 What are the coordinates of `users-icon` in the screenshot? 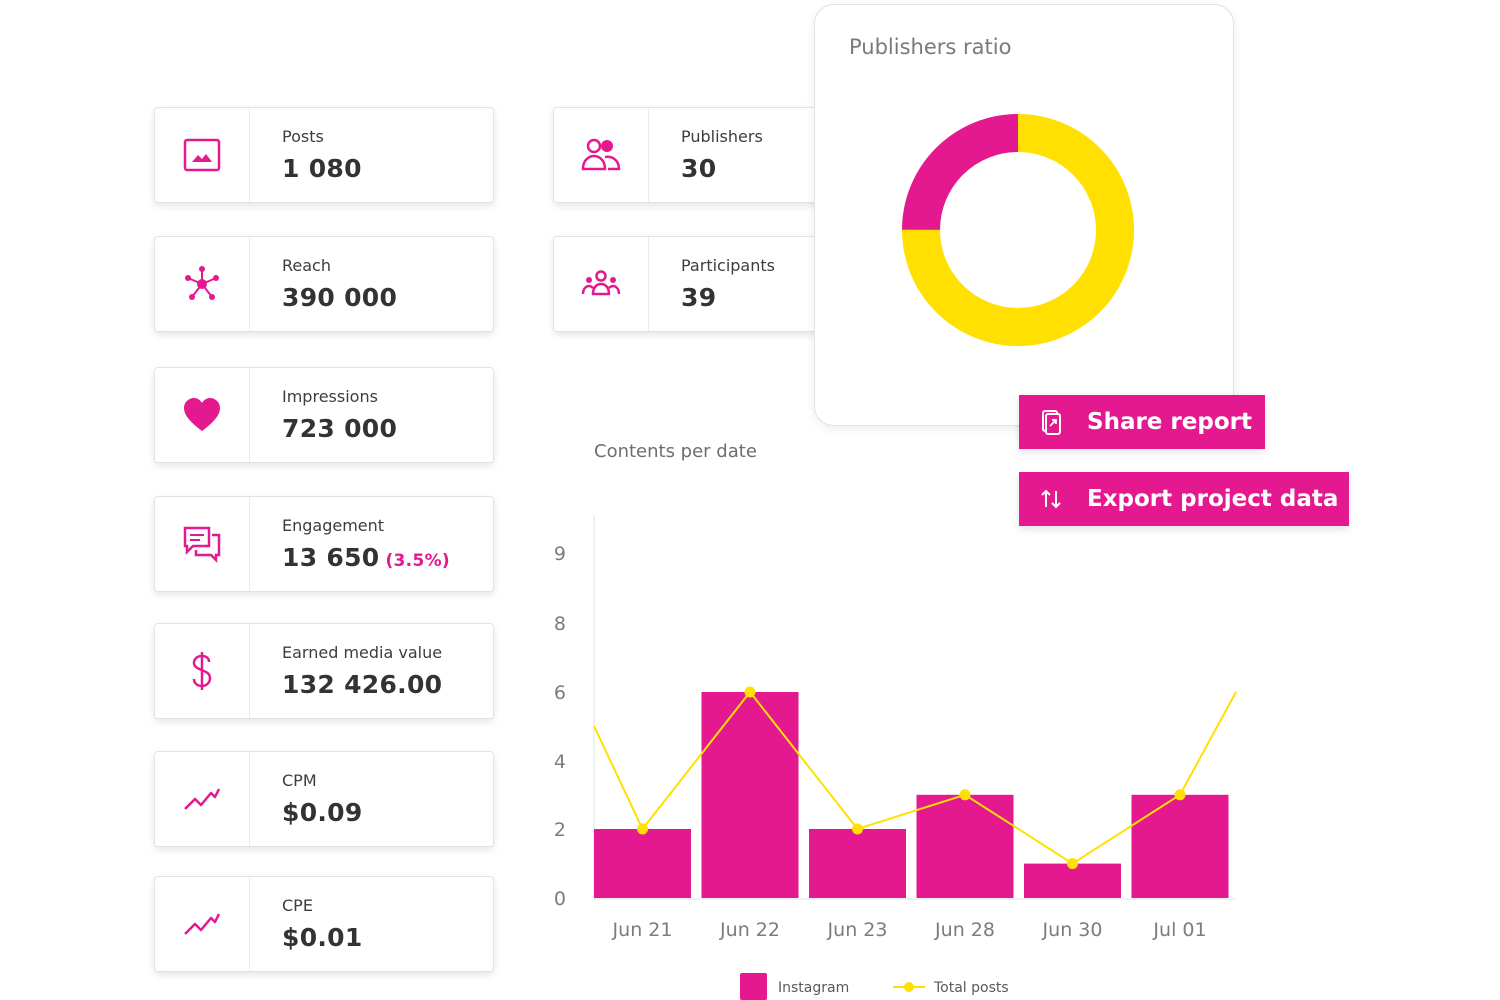 It's located at (601, 154).